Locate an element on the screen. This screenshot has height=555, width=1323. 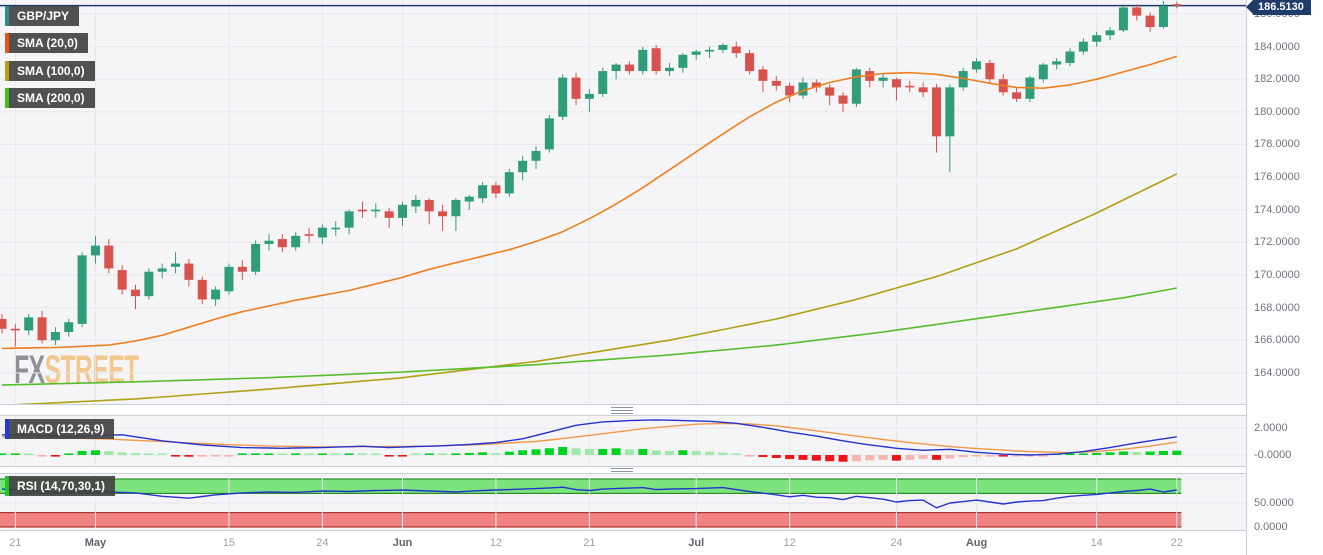
price-axis-label: 178.0000 is located at coordinates (1277, 144).